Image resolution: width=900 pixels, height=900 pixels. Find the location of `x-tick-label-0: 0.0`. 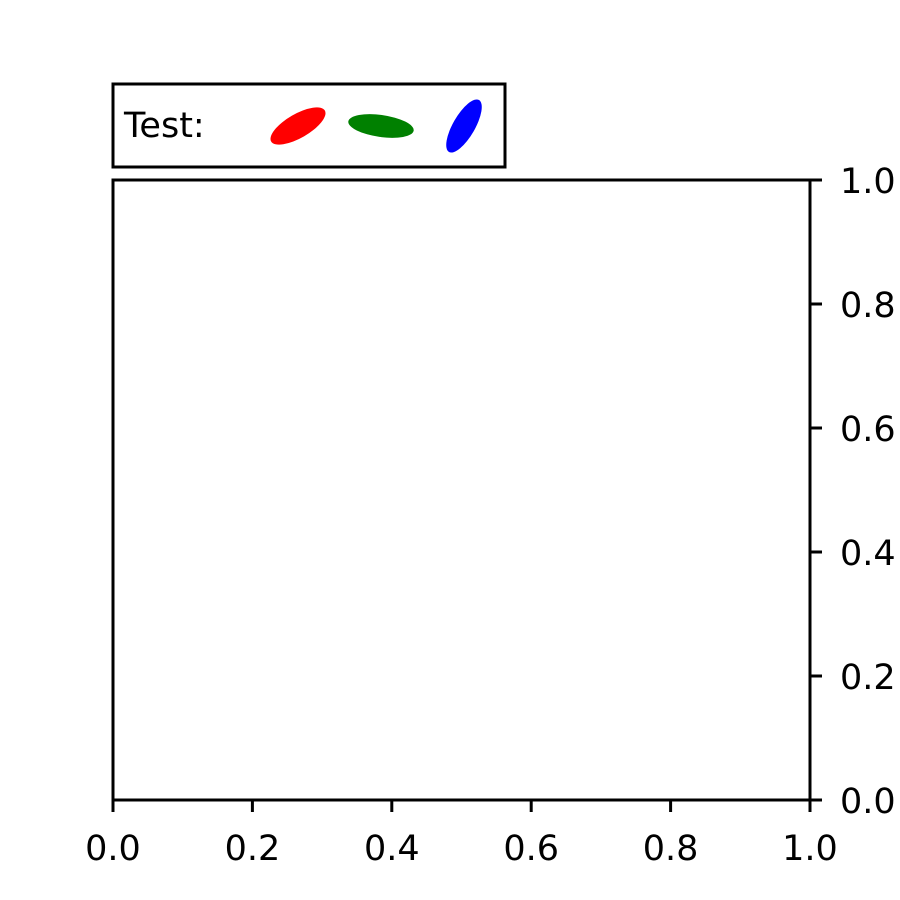

x-tick-label-0: 0.0 is located at coordinates (113, 849).